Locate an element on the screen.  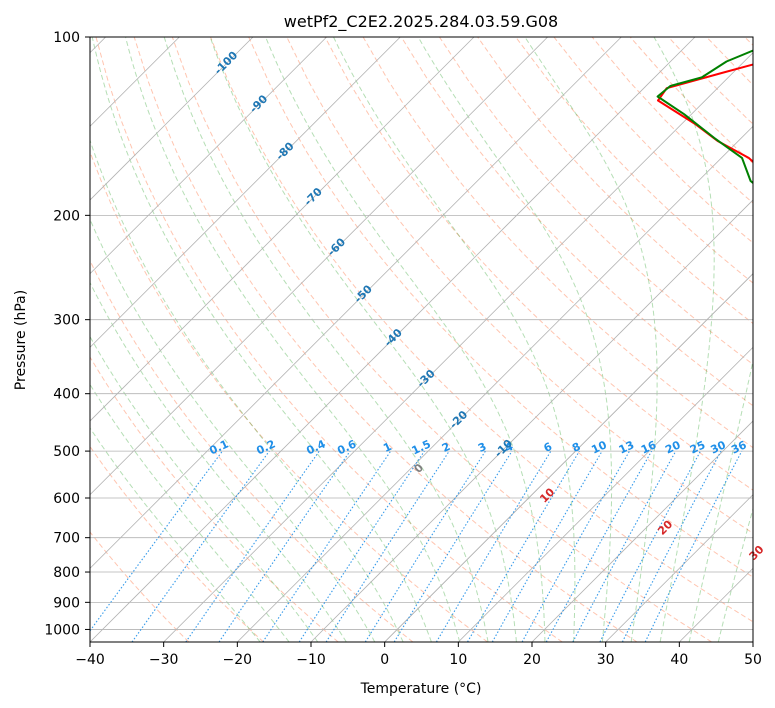
data-lines is located at coordinates (704, 117).